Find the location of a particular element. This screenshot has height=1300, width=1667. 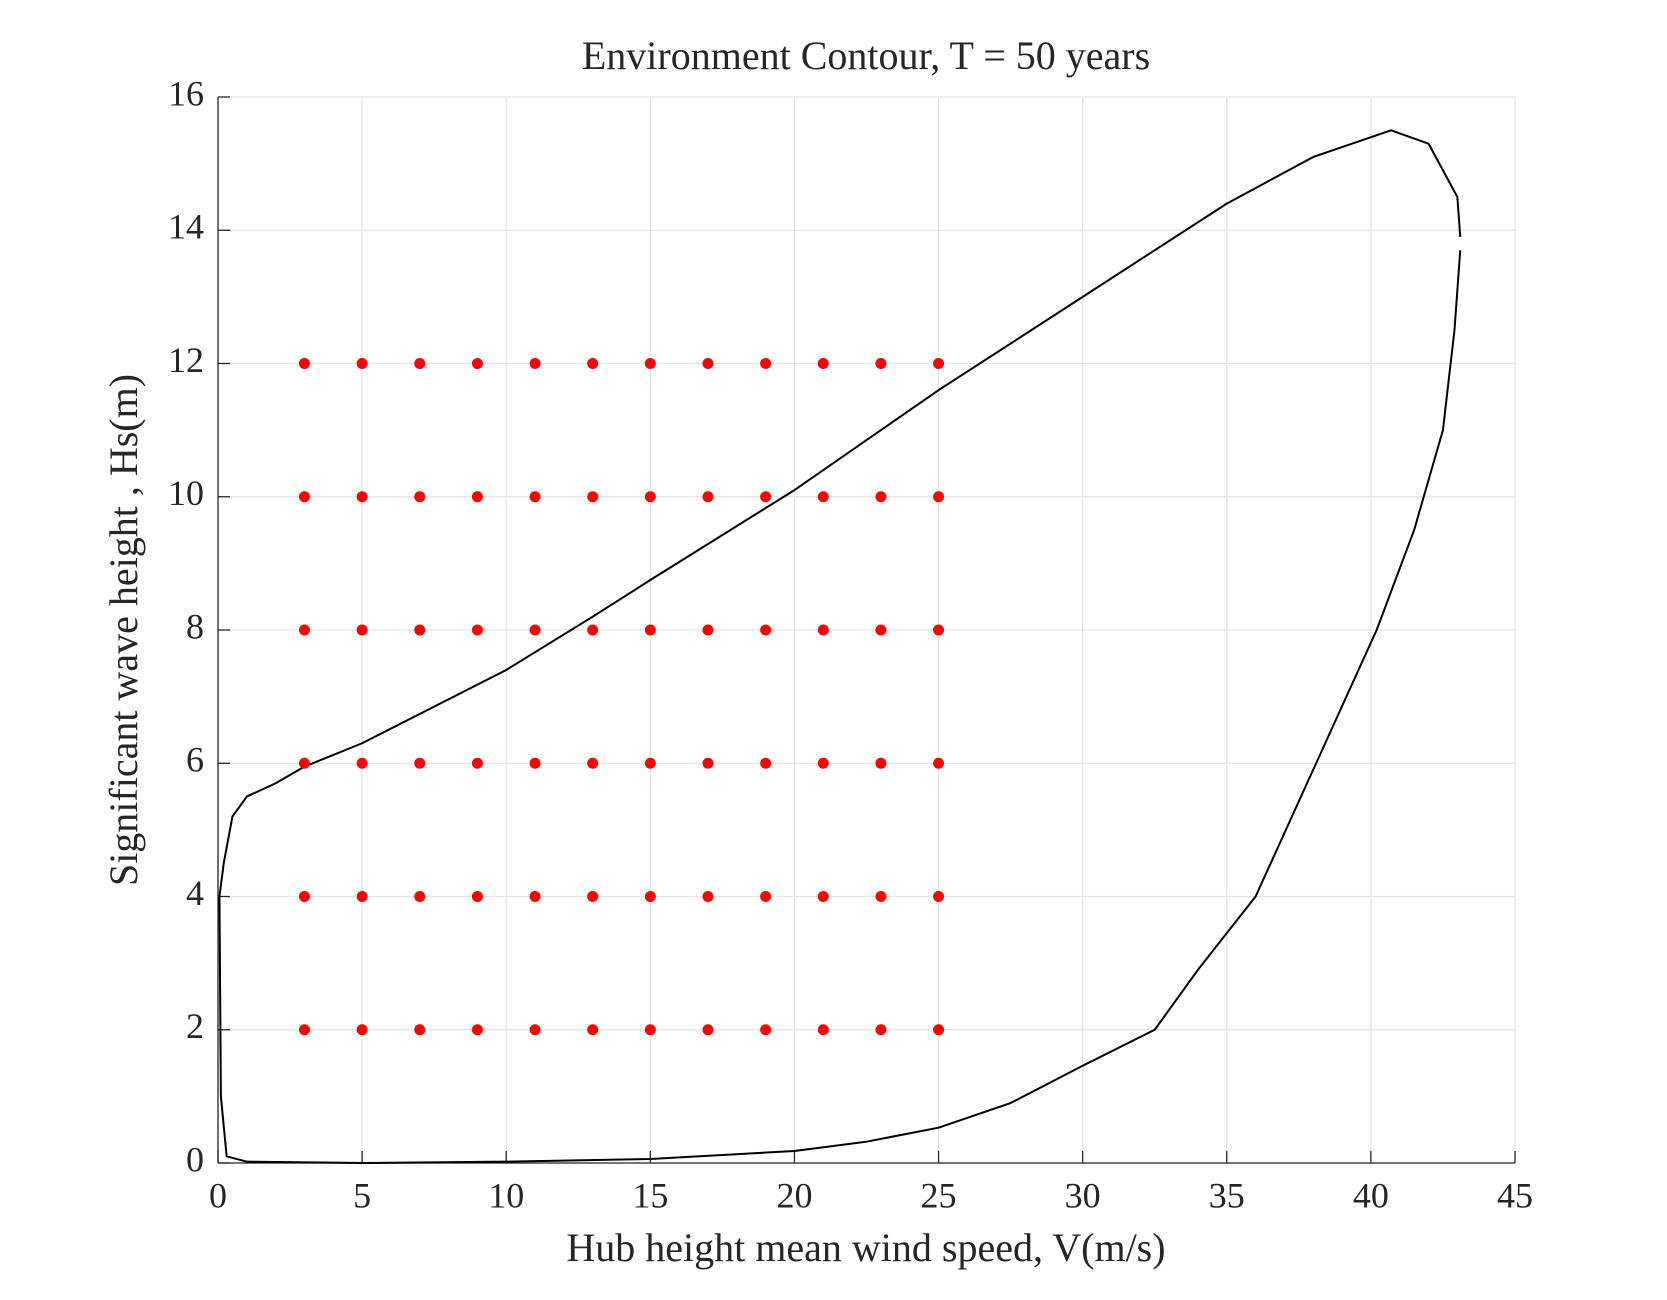

y-tick-label: 8 is located at coordinates (195, 626).